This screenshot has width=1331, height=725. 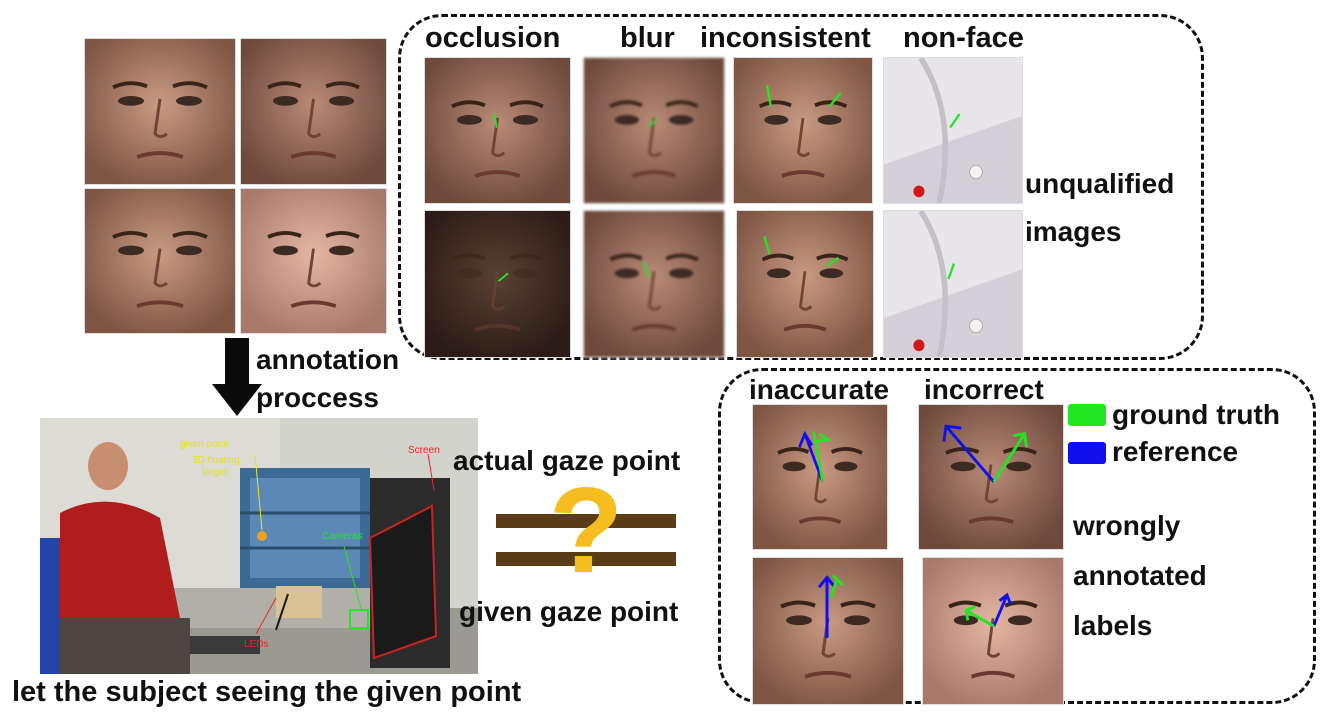 What do you see at coordinates (204, 444) in the screenshot?
I see `scene-label-given-point: given point` at bounding box center [204, 444].